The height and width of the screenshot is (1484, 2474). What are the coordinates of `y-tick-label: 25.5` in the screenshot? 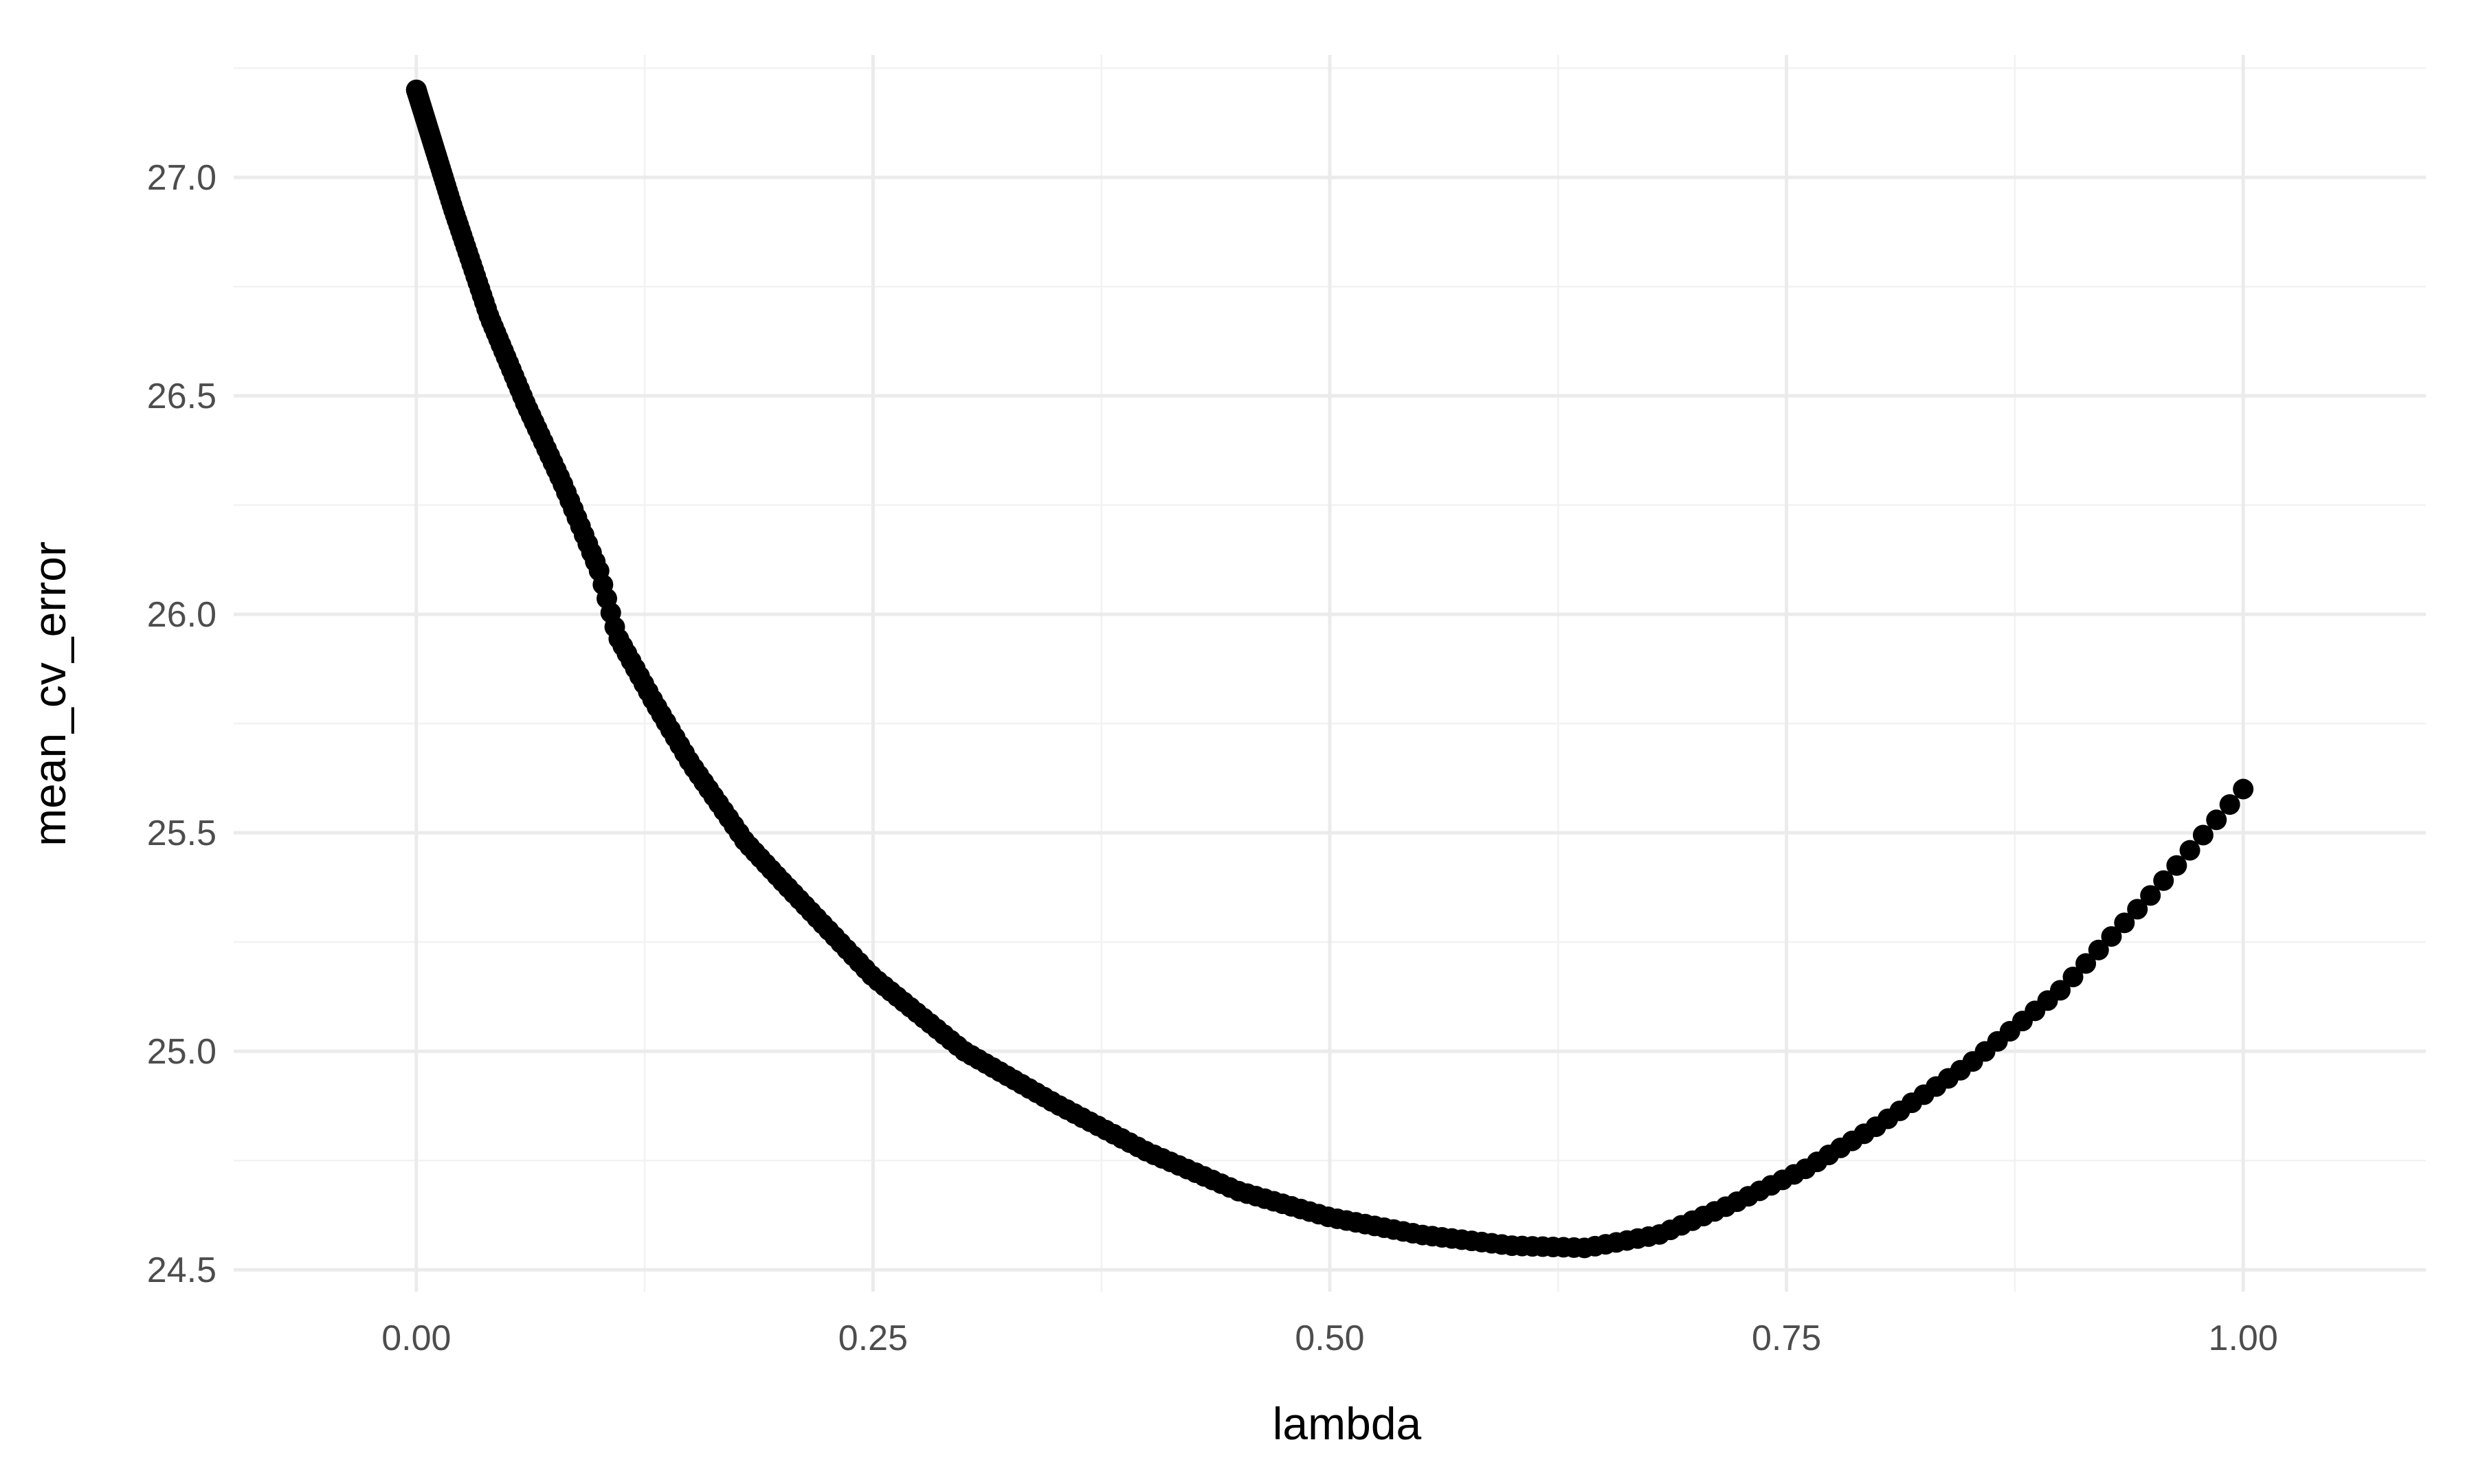 It's located at (181, 833).